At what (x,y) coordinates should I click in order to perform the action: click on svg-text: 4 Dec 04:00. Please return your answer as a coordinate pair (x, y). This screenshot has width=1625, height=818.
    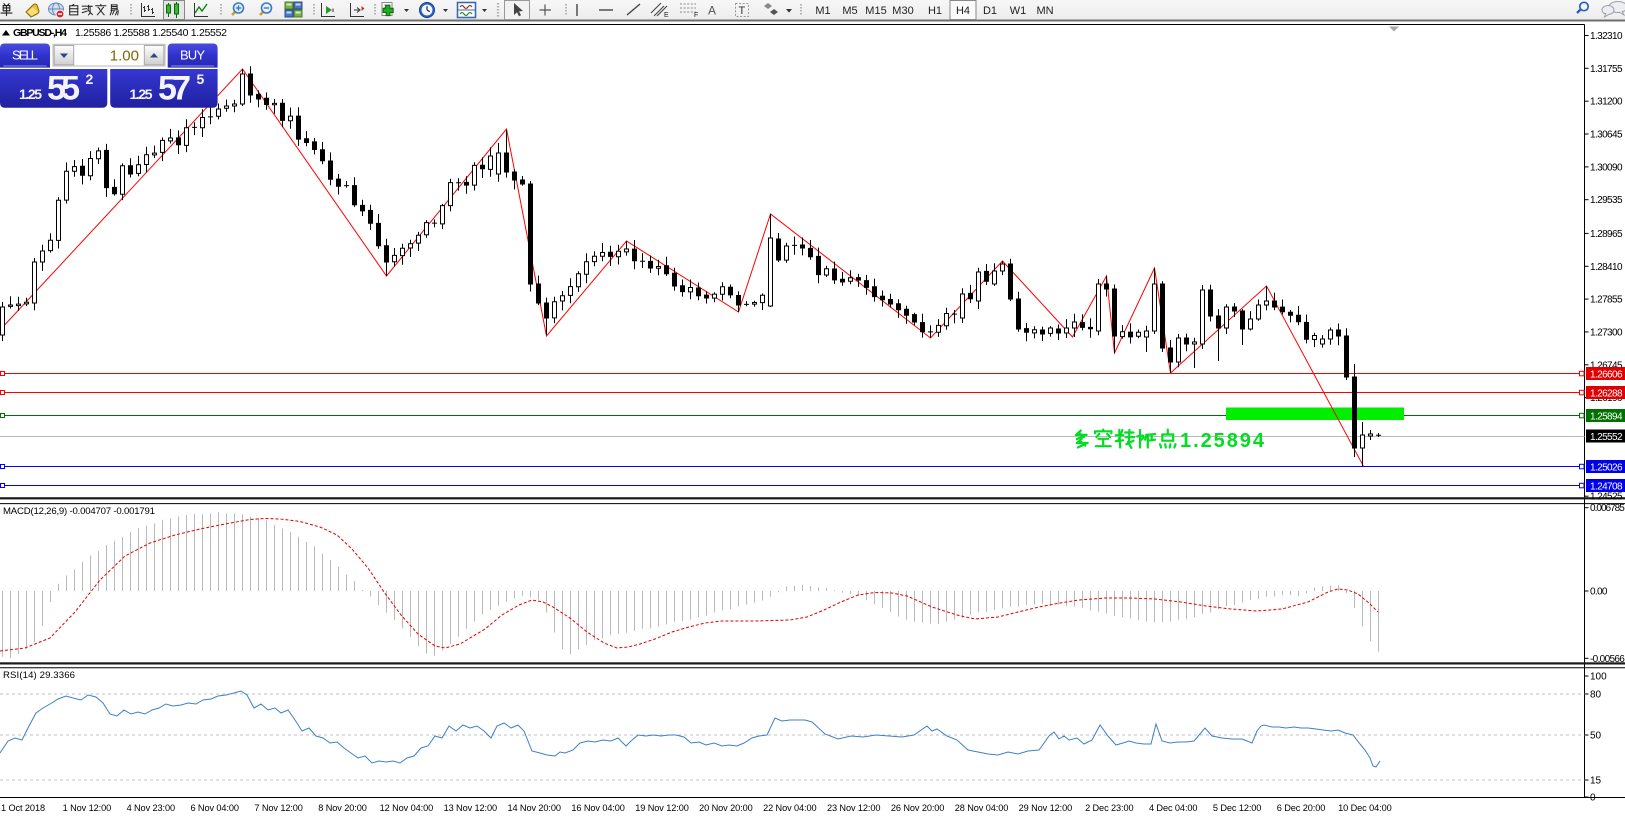
    Looking at the image, I should click on (1173, 808).